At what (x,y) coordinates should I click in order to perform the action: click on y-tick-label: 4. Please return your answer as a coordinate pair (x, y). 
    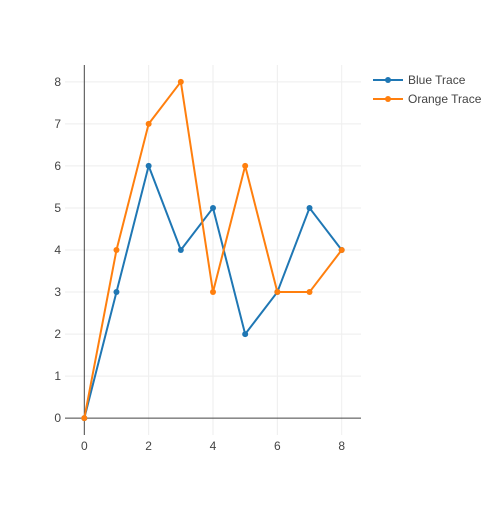
    Looking at the image, I should click on (57, 250).